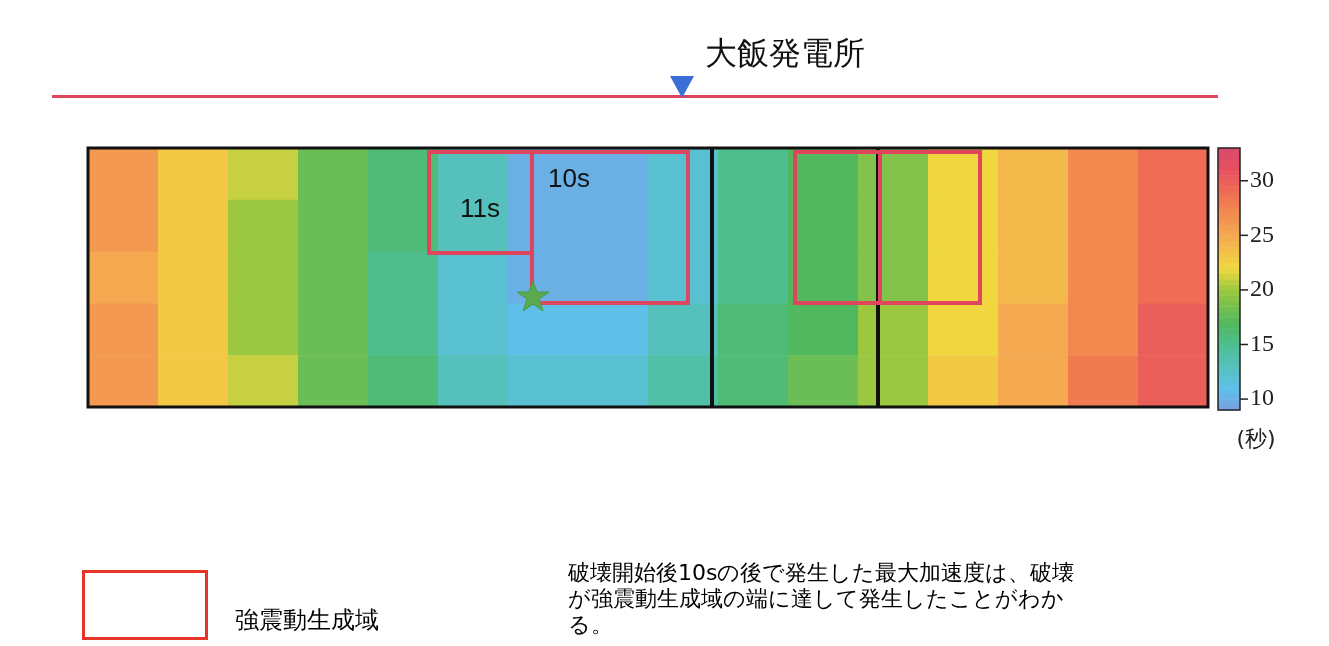  What do you see at coordinates (569, 178) in the screenshot?
I see `annotation: 10s` at bounding box center [569, 178].